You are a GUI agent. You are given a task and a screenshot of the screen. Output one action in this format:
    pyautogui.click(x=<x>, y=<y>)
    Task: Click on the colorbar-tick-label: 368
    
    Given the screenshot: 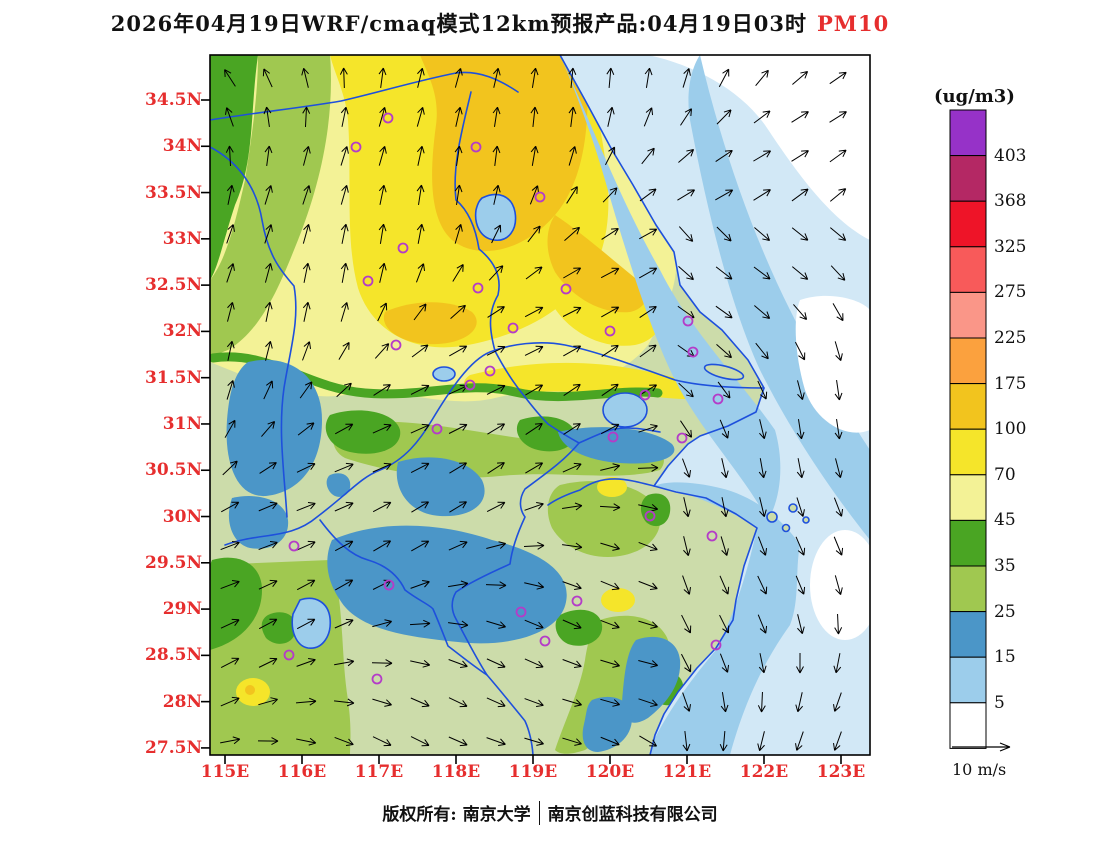 What is the action you would take?
    pyautogui.click(x=1010, y=201)
    